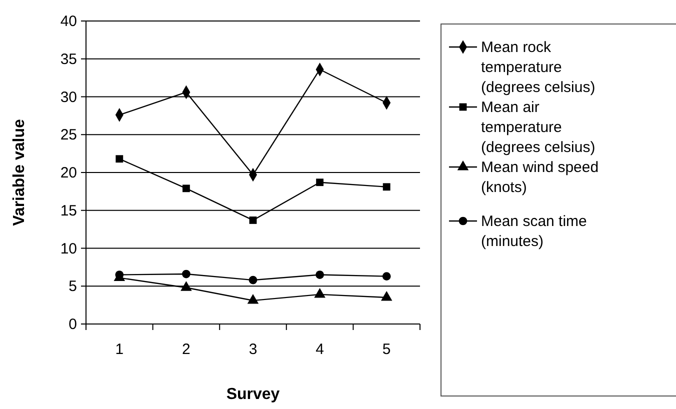 The height and width of the screenshot is (409, 676). I want to click on y-tick-label: 5, so click(72, 287).